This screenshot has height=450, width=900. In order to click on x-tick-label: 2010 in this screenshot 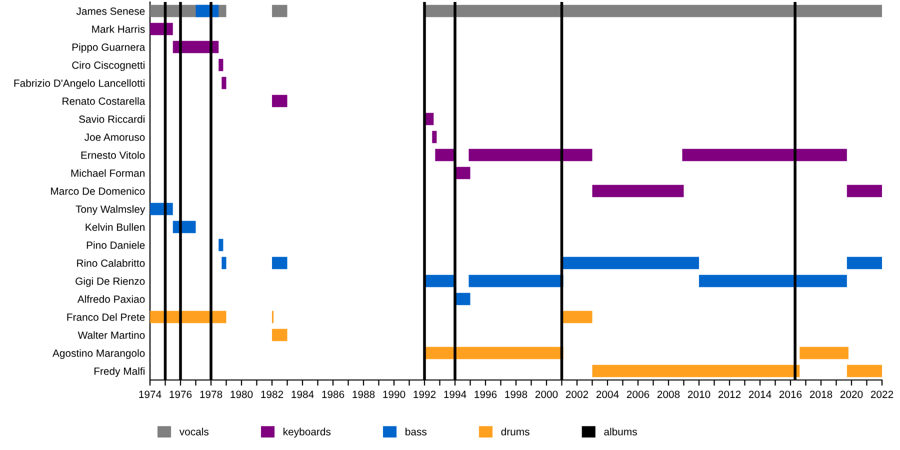, I will do `click(699, 394)`.